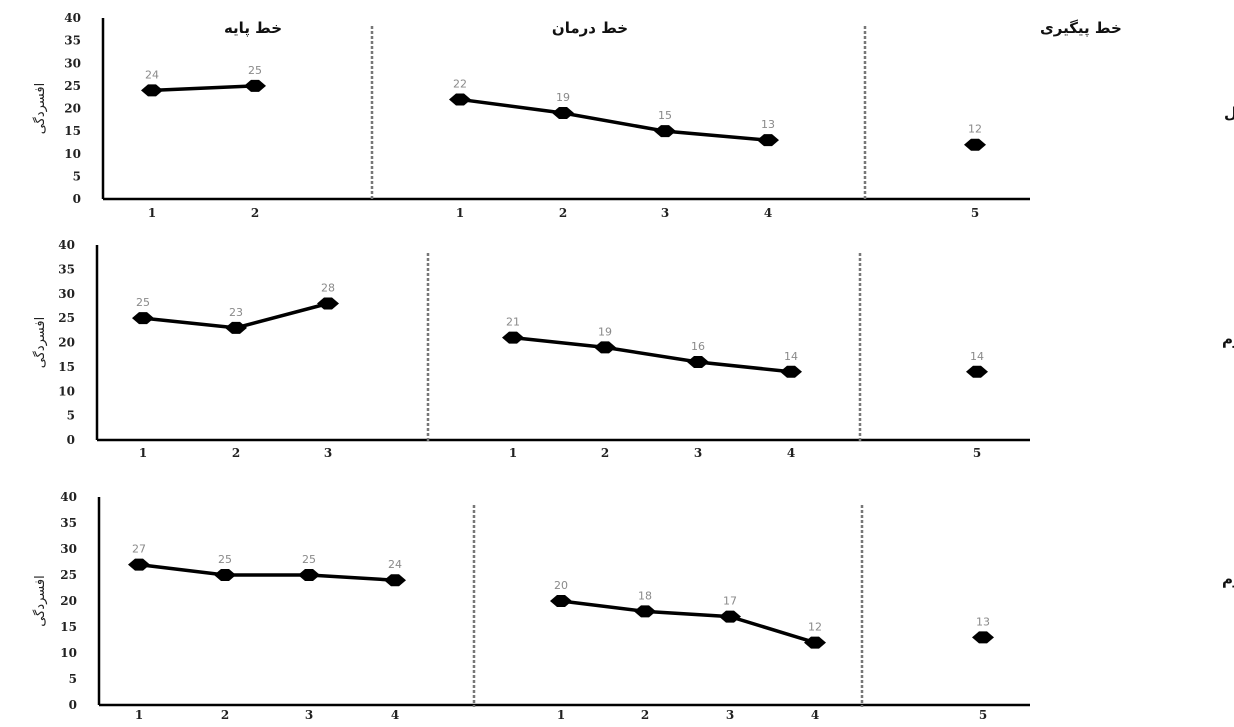 Image resolution: width=1234 pixels, height=727 pixels. Describe the element at coordinates (665, 115) in the screenshot. I see `data-label: 15` at that location.